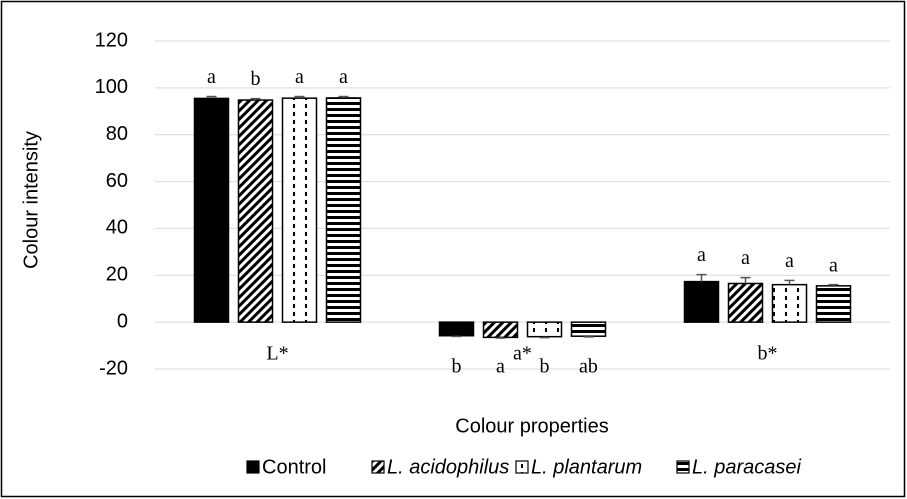 This screenshot has width=907, height=499. Describe the element at coordinates (448, 467) in the screenshot. I see `legend-label: L. acidophilus` at that location.